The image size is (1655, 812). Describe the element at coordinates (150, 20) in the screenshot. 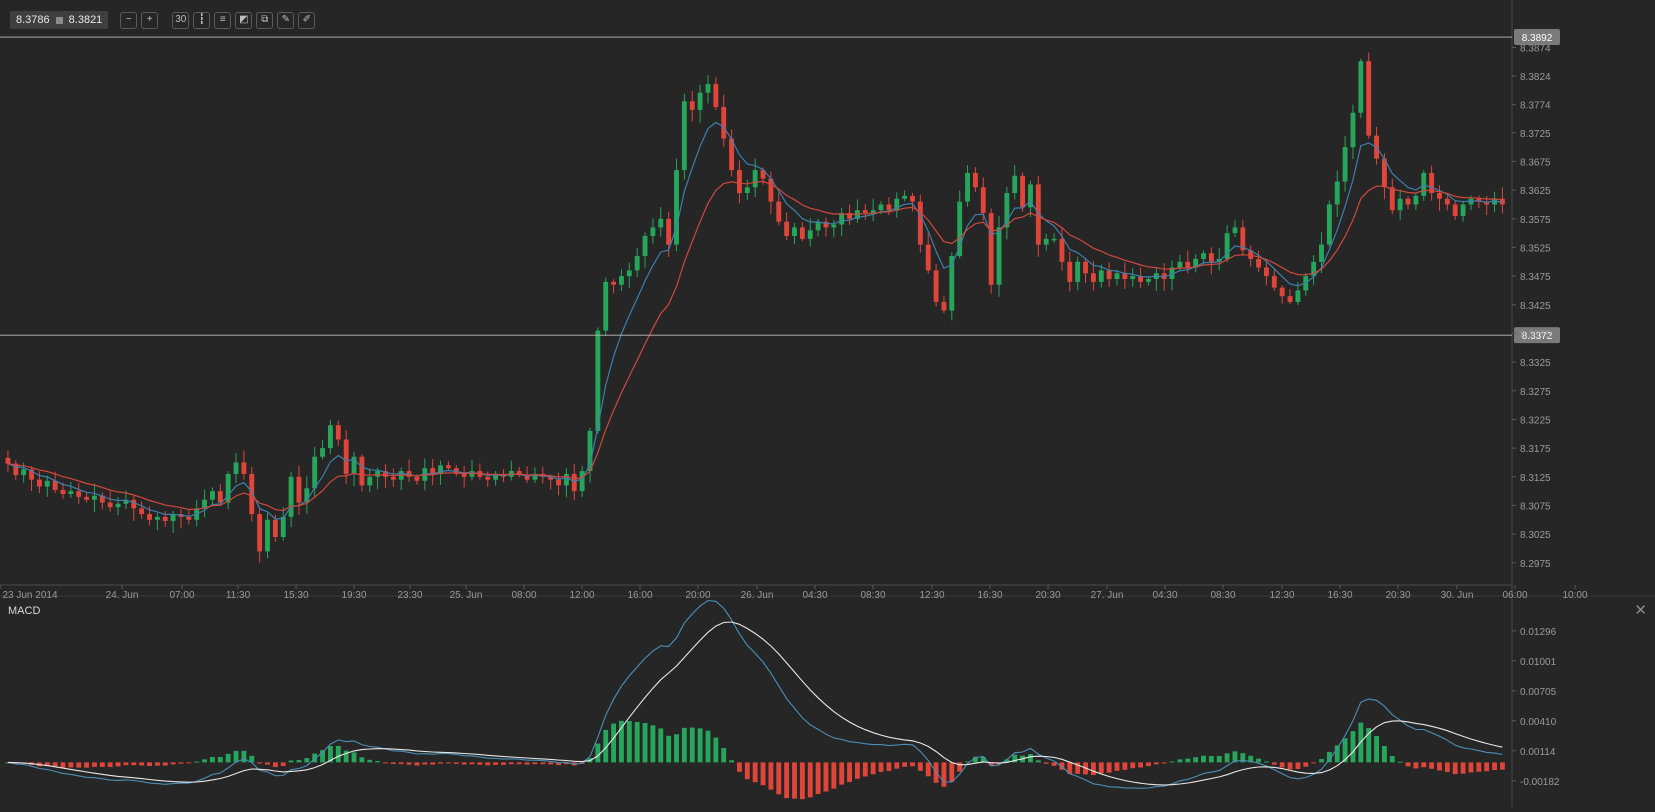

I see `zoom-in-icon: +` at that location.